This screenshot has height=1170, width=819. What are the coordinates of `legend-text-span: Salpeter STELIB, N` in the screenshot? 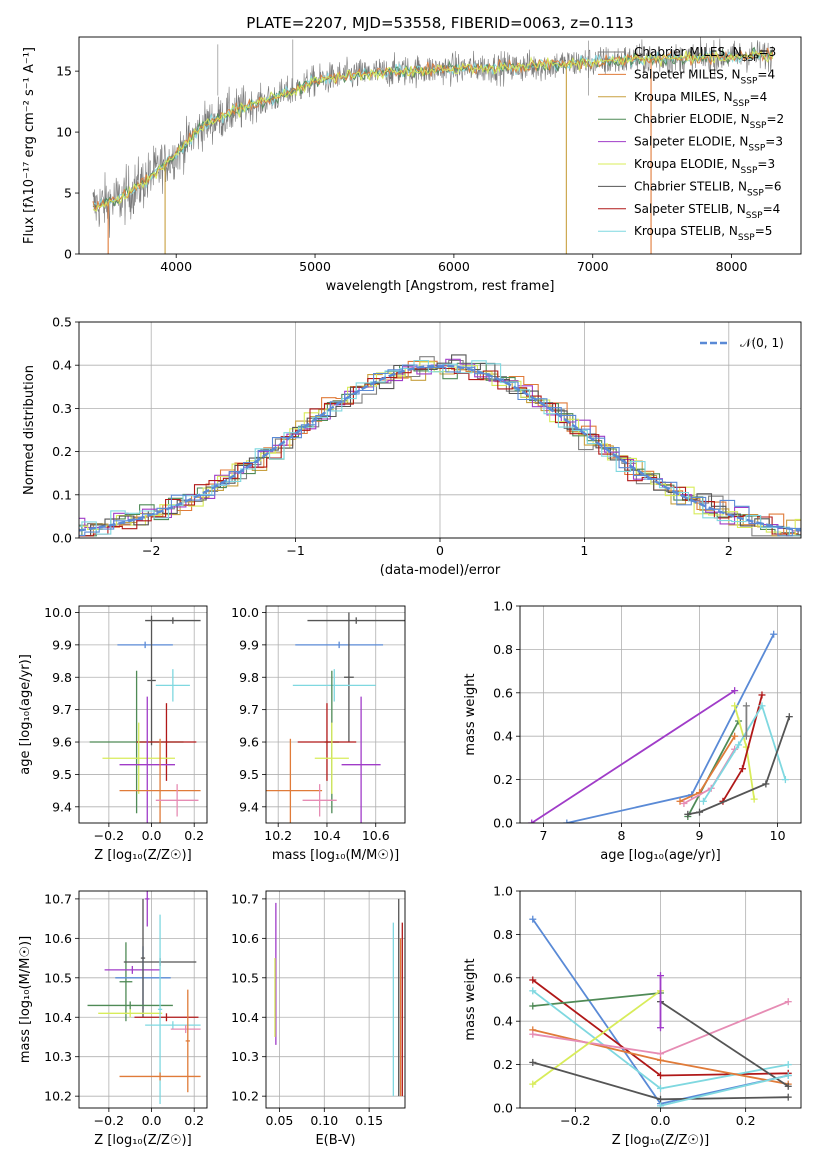 It's located at (690, 209).